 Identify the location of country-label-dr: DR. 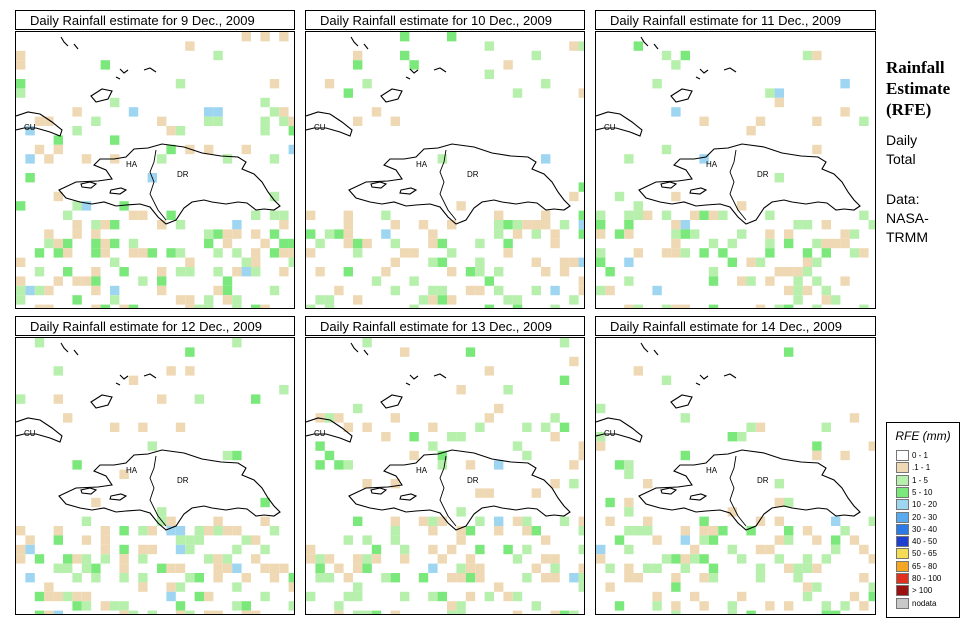
(473, 480).